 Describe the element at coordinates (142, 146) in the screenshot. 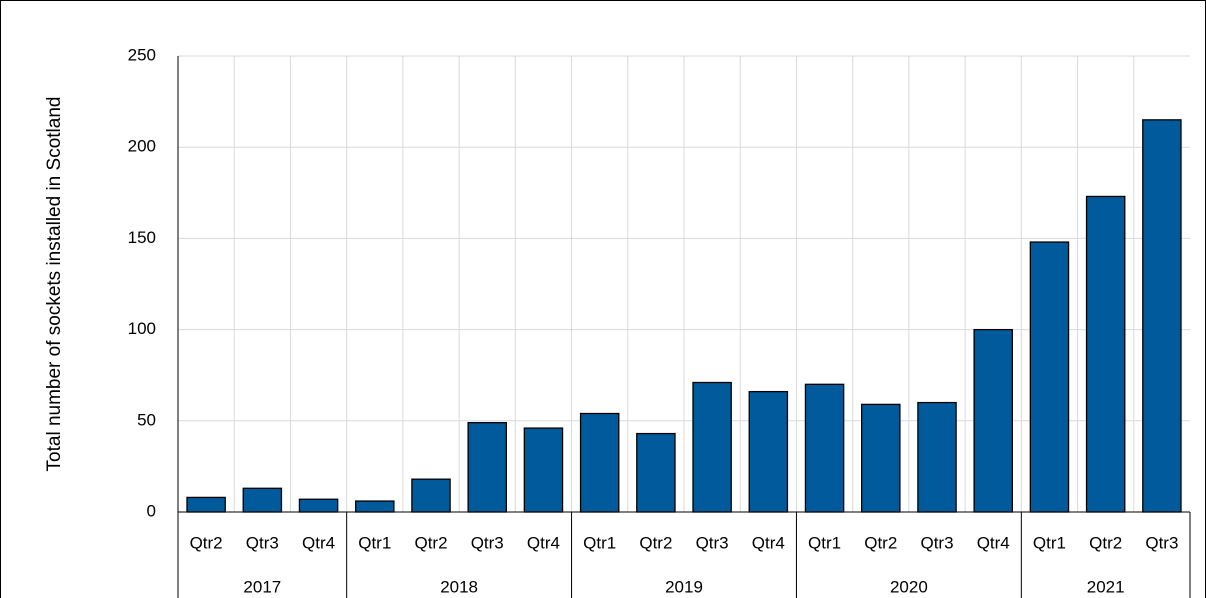

I see `y-tick-label: 200` at that location.